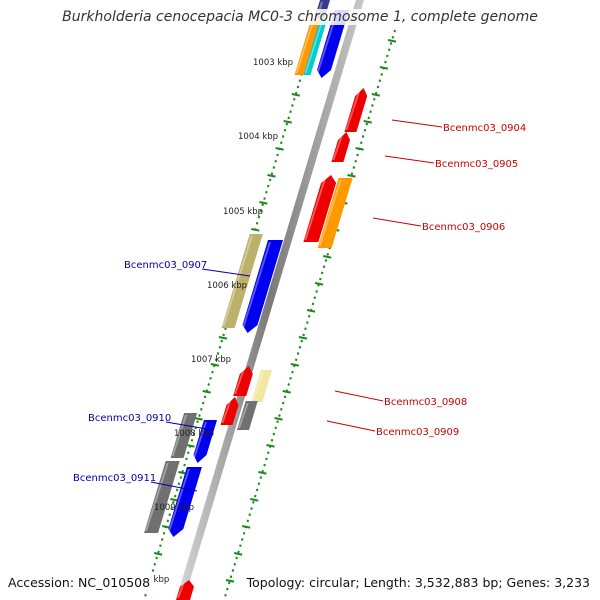 The height and width of the screenshot is (600, 600). What do you see at coordinates (81, 582) in the screenshot?
I see `accession-text: Accession: NC_010508` at bounding box center [81, 582].